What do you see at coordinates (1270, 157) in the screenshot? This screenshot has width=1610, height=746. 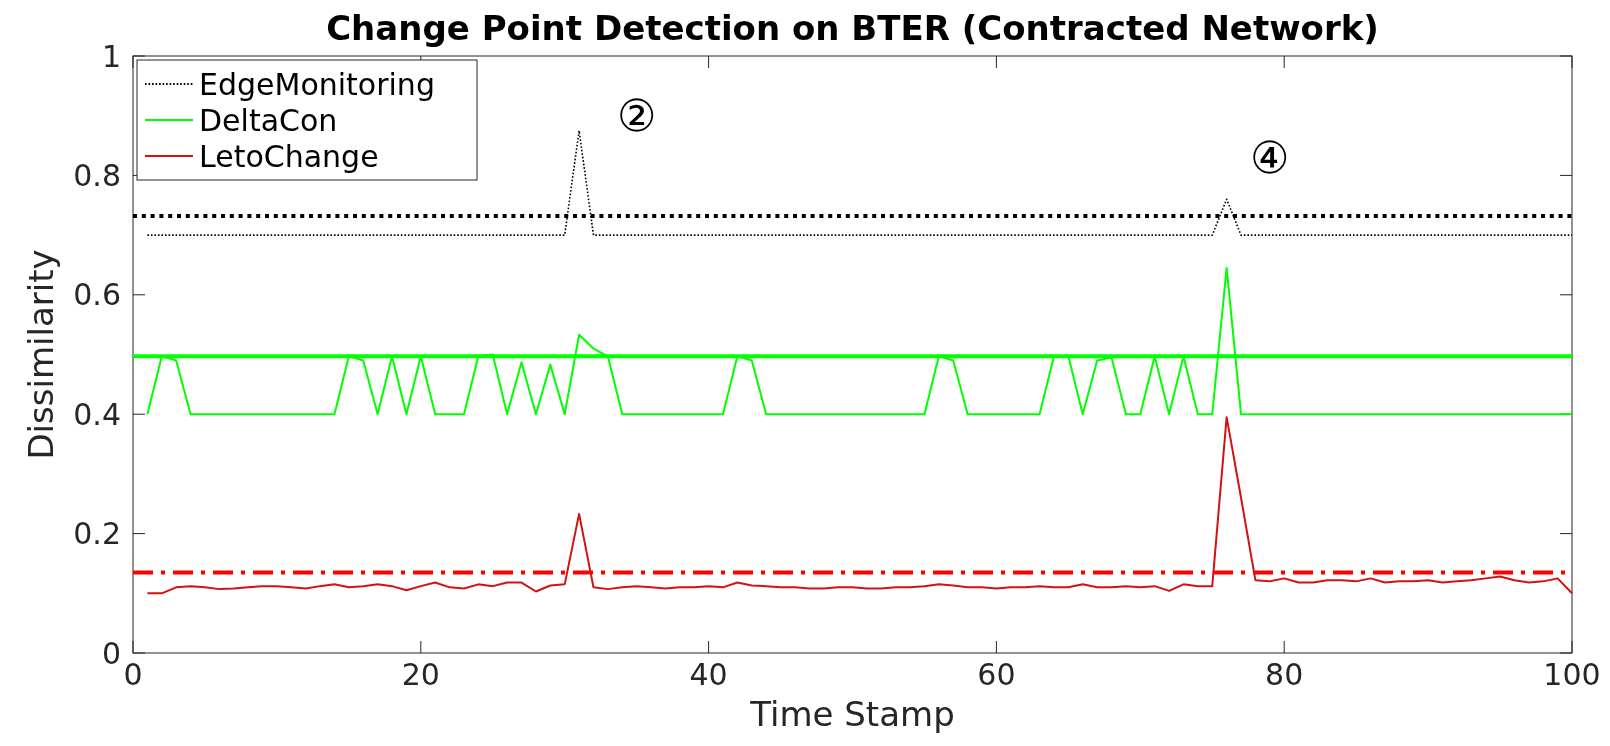 I see `annotation: ④` at bounding box center [1270, 157].